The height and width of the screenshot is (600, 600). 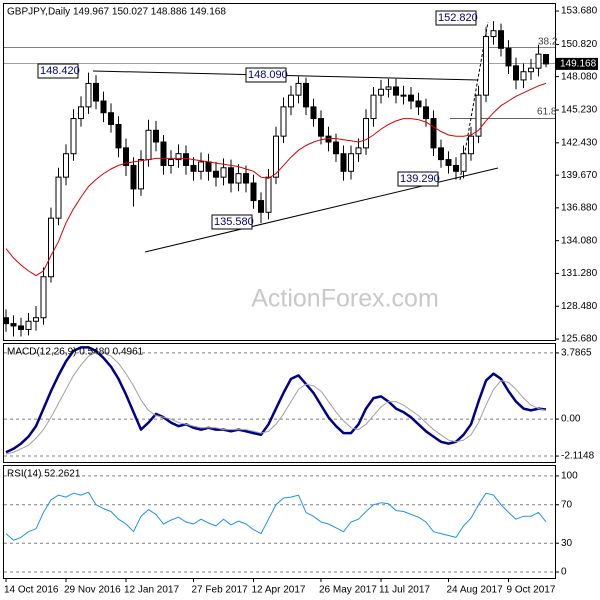 I want to click on y-tick-label: 100, so click(x=569, y=476).